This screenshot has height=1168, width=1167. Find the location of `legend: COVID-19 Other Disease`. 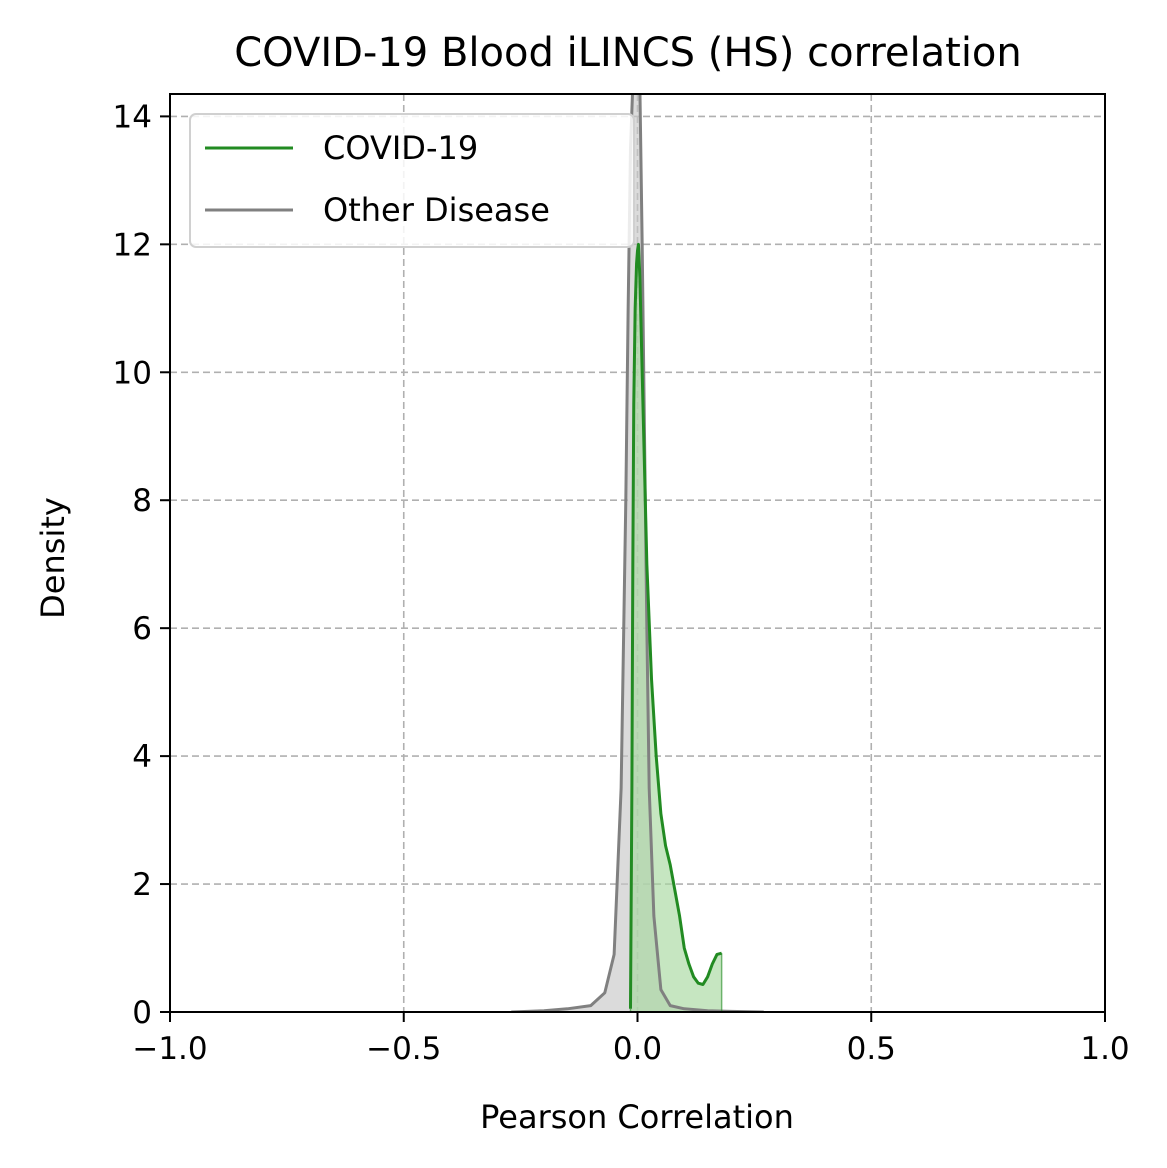

legend: COVID-19 Other Disease is located at coordinates (412, 180).